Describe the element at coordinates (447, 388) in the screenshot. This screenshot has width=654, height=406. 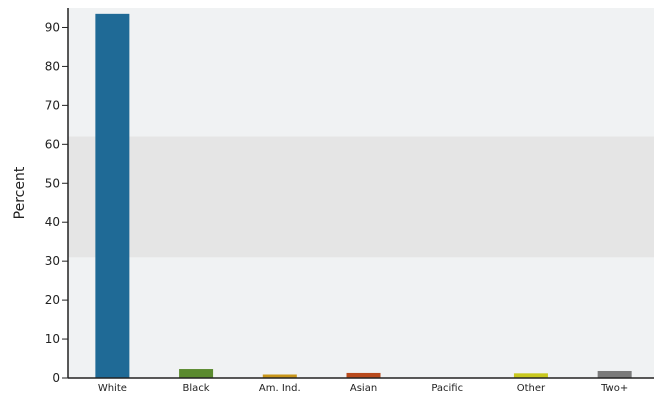
I see `x-tick-label: Pacific` at that location.